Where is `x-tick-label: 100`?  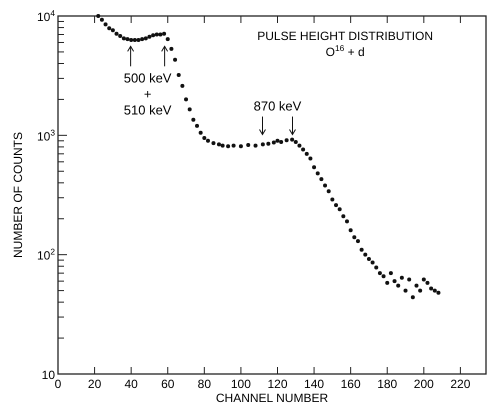
x-tick-label: 100 is located at coordinates (241, 384).